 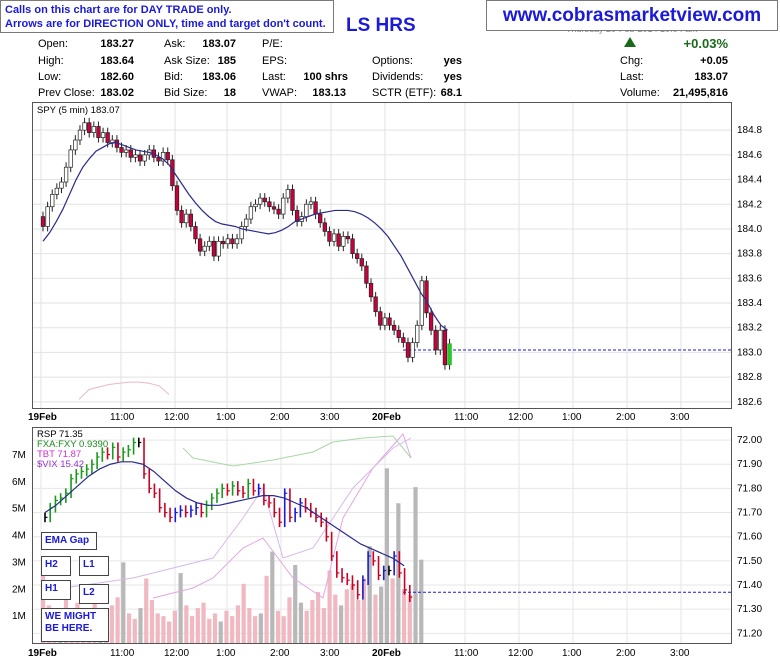 I want to click on fxa-line, so click(x=297, y=451).